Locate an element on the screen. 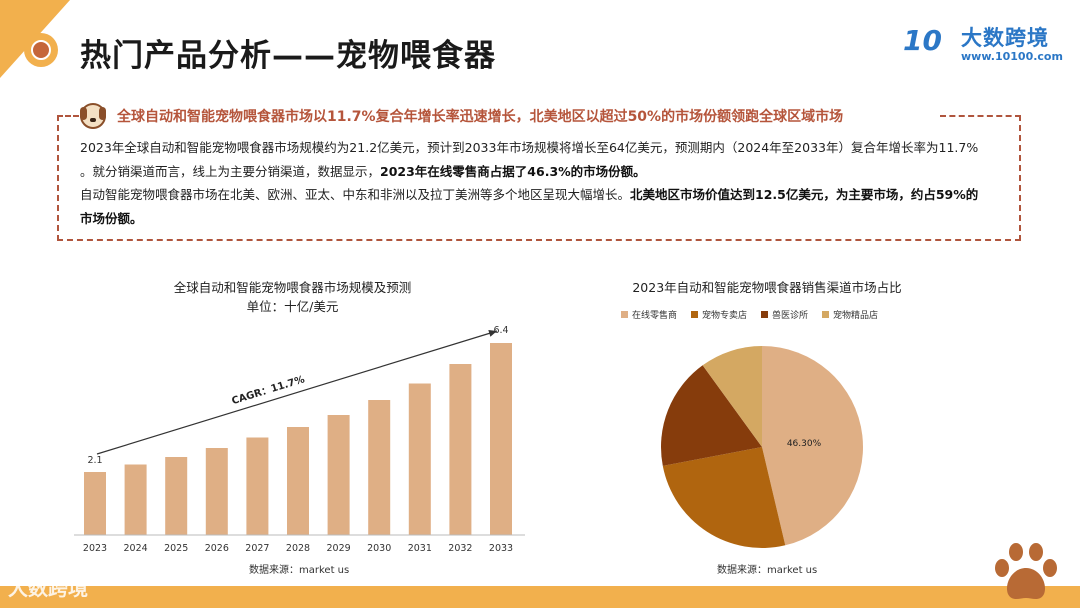  legend-label: 宠物专卖店 is located at coordinates (725, 316).